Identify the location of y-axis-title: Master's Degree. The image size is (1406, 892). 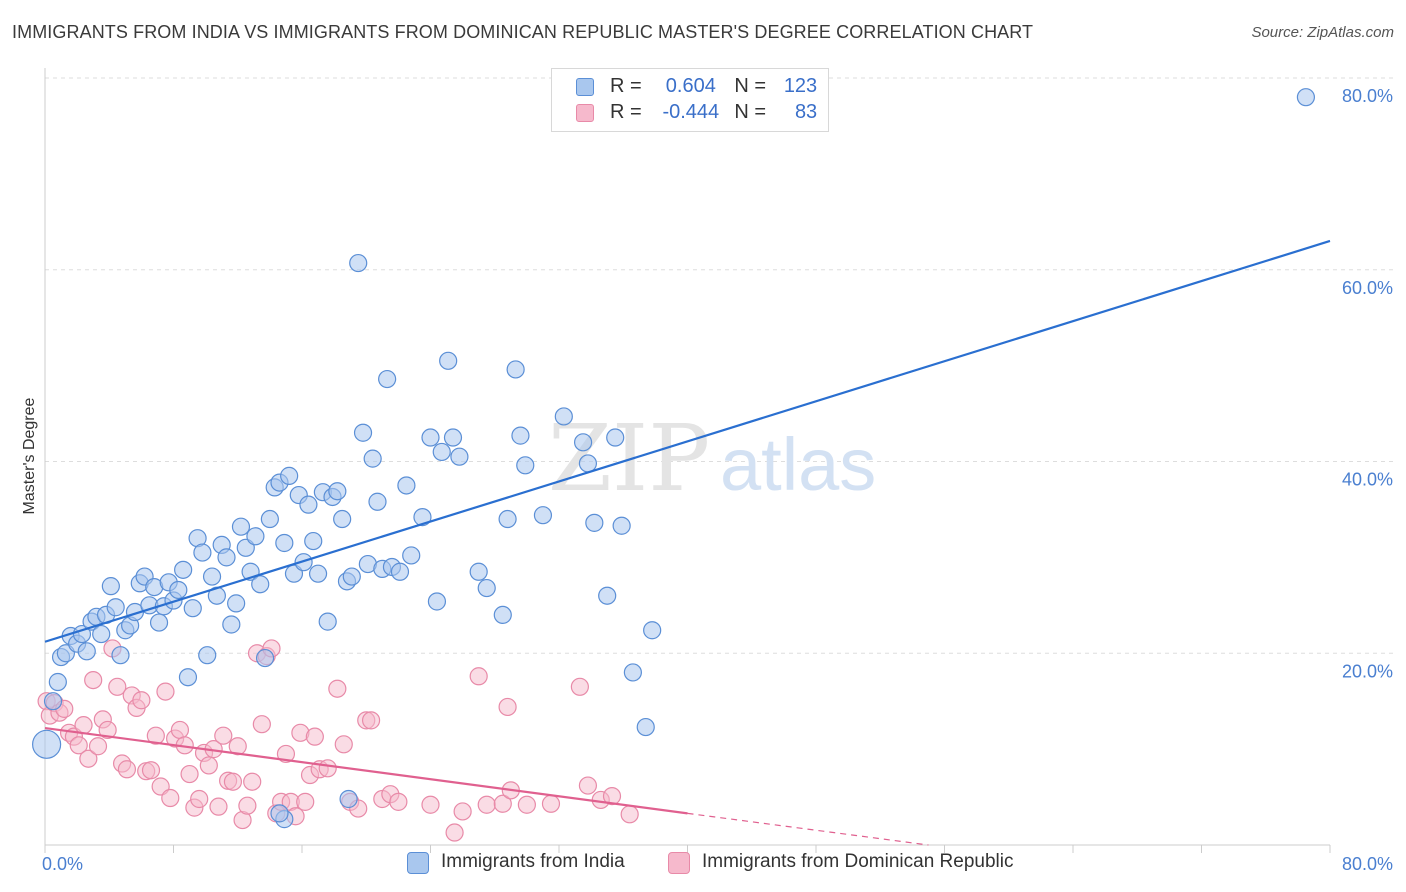
(29, 455).